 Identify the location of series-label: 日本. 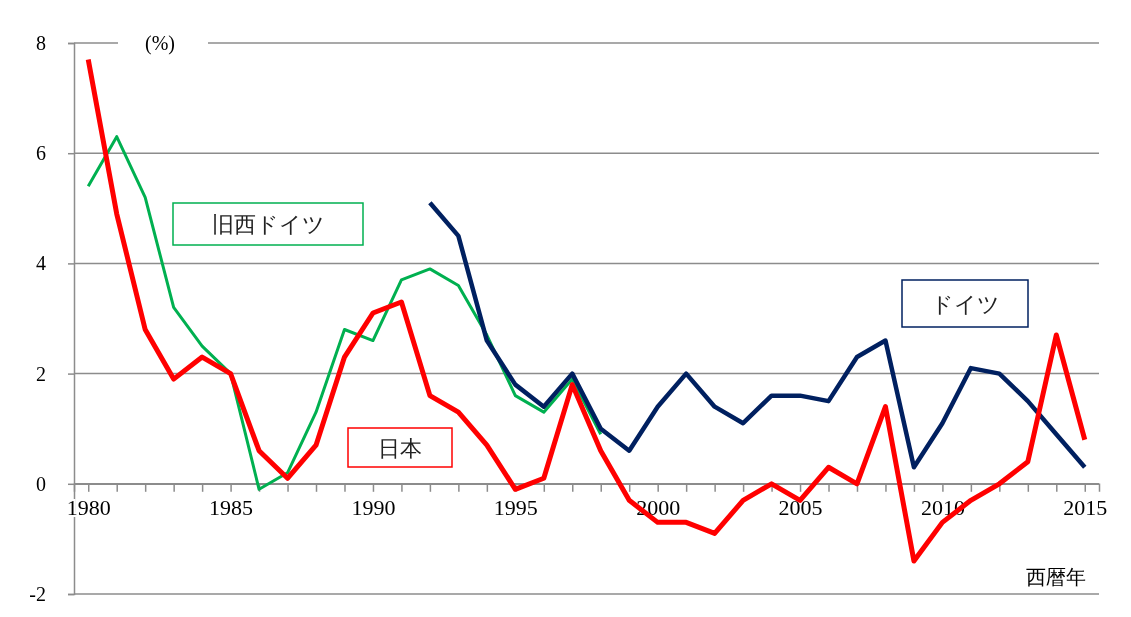
(400, 448).